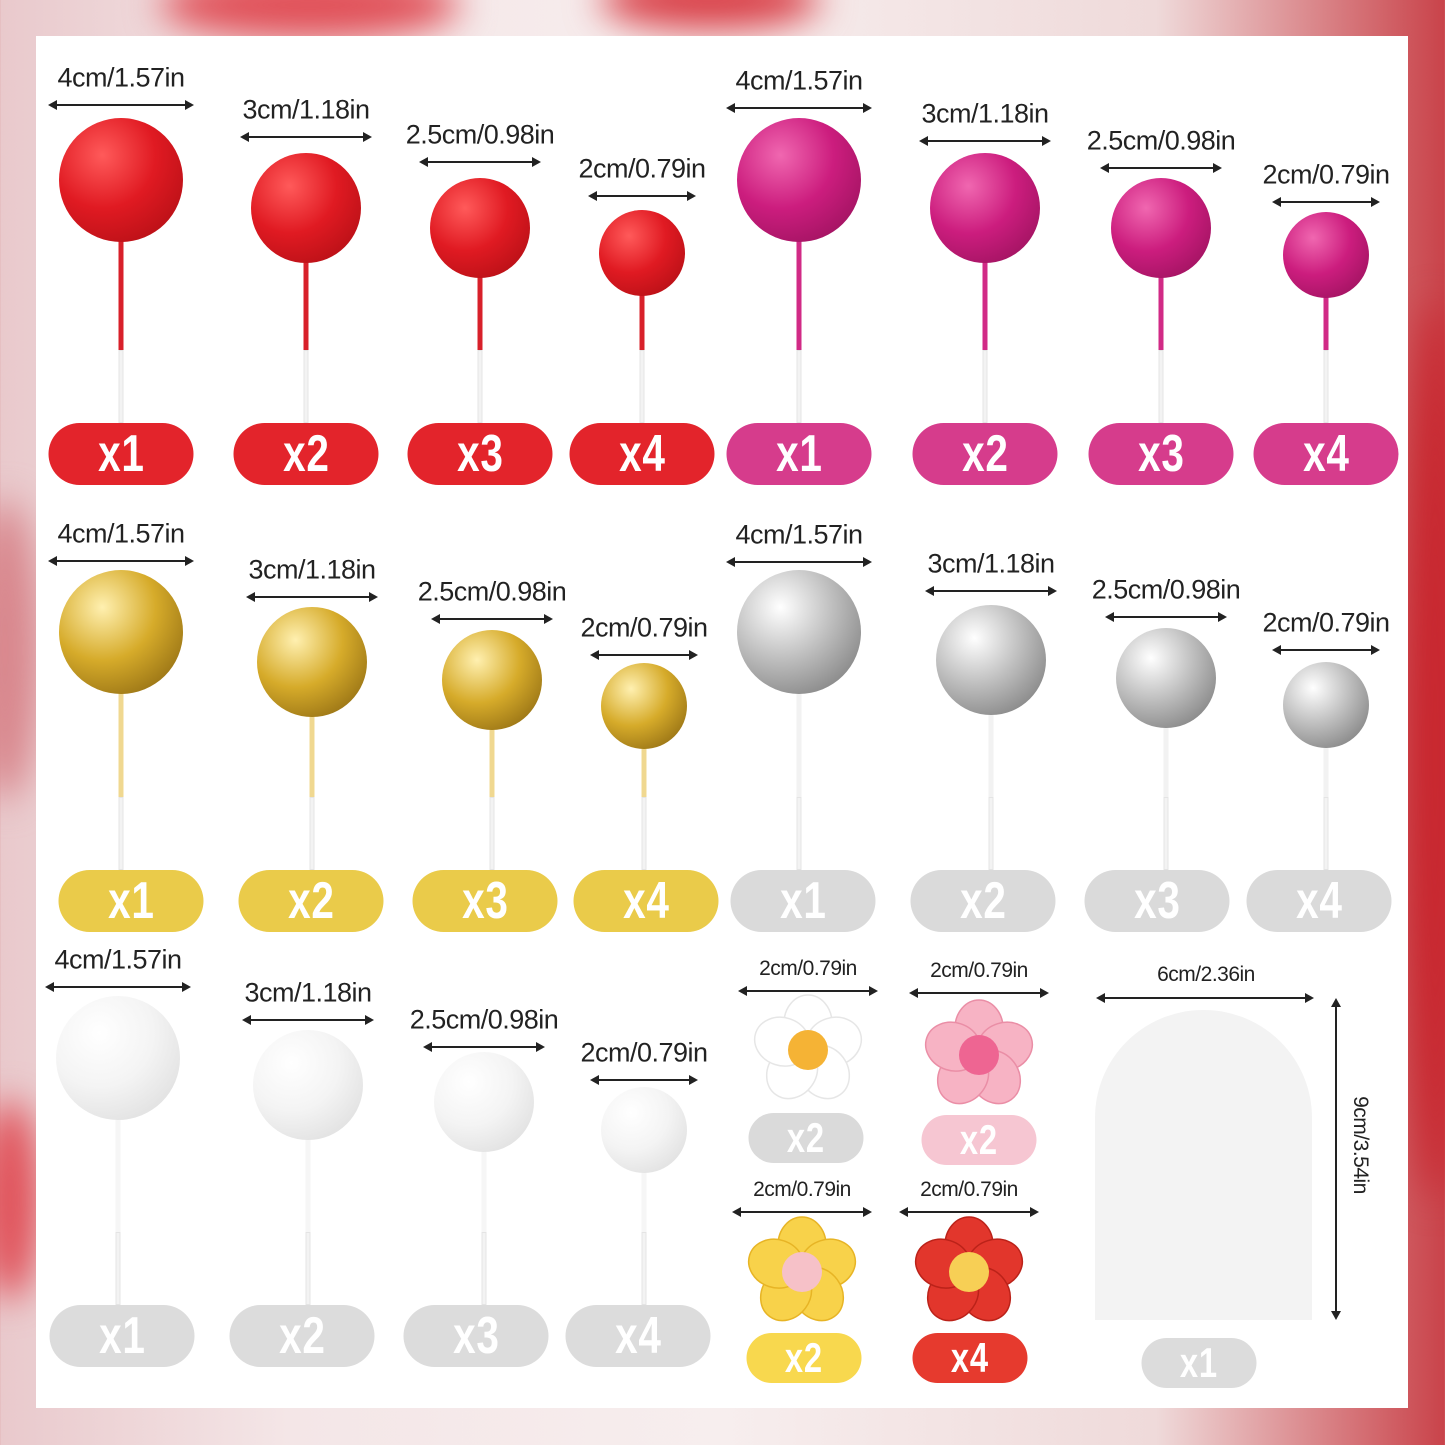 This screenshot has width=1445, height=1445. Describe the element at coordinates (991, 563) in the screenshot. I see `silver-size-label: 3cm/1.18in` at that location.